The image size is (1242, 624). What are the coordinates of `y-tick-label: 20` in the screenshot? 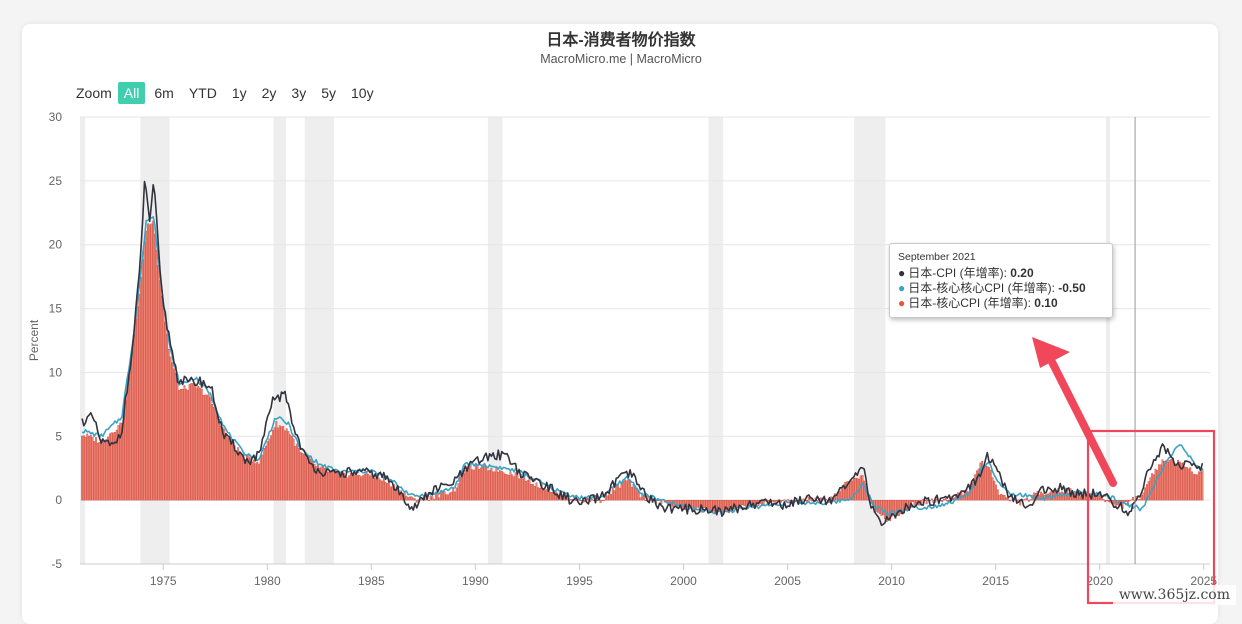 It's located at (56, 245).